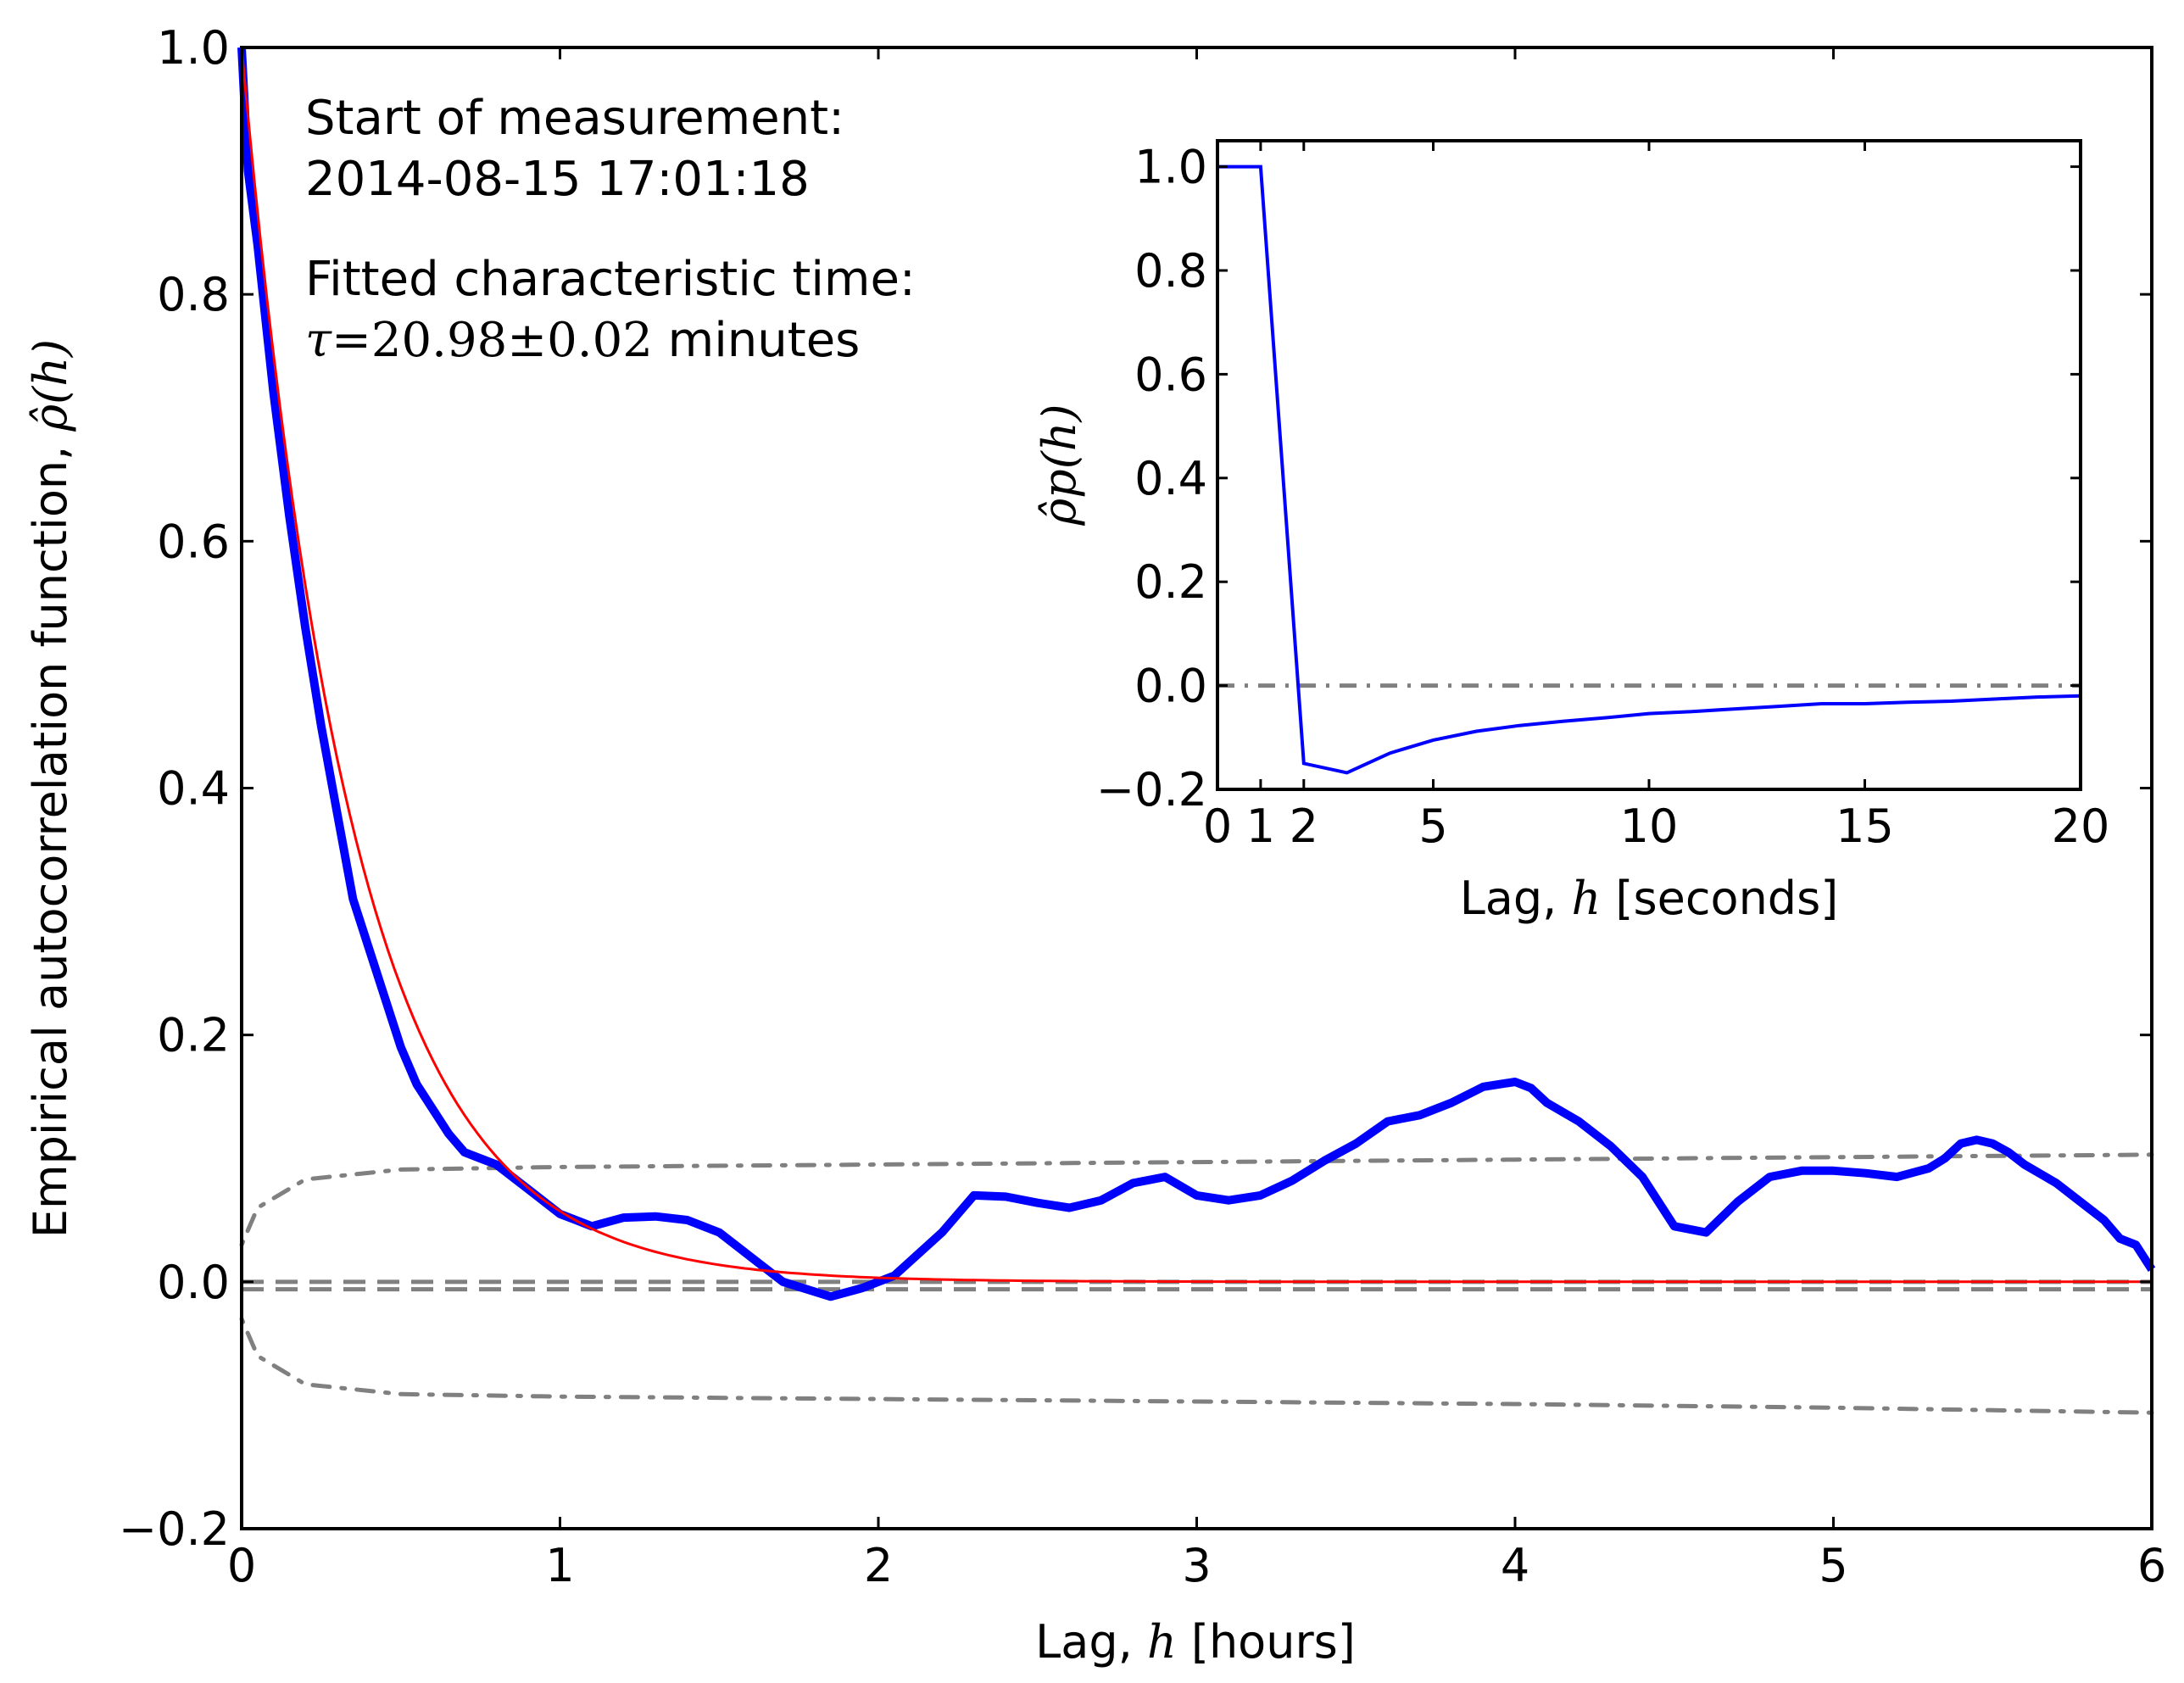 The height and width of the screenshot is (1683, 2184). What do you see at coordinates (559, 1565) in the screenshot?
I see `x-tick-label: 1` at bounding box center [559, 1565].